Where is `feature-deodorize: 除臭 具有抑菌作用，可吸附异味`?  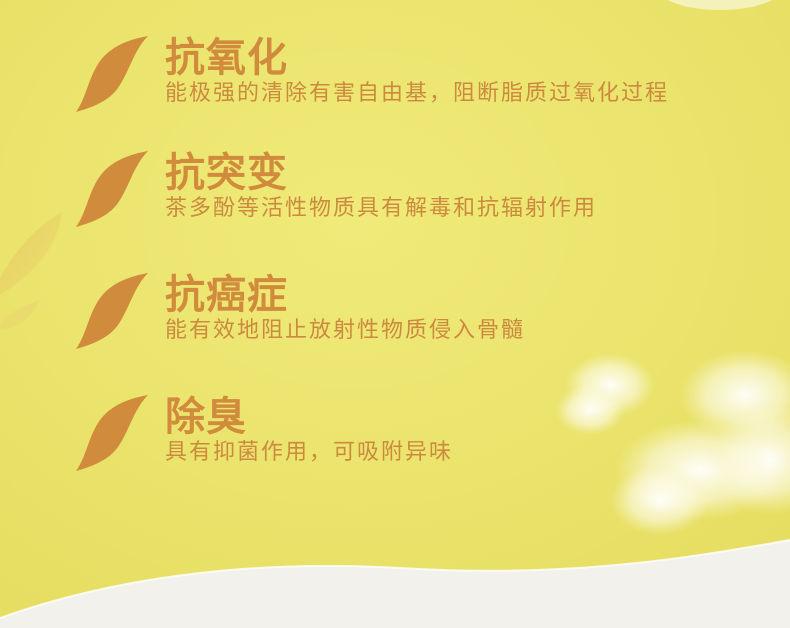
feature-deodorize: 除臭 具有抑菌作用，可吸附异味 is located at coordinates (414, 440).